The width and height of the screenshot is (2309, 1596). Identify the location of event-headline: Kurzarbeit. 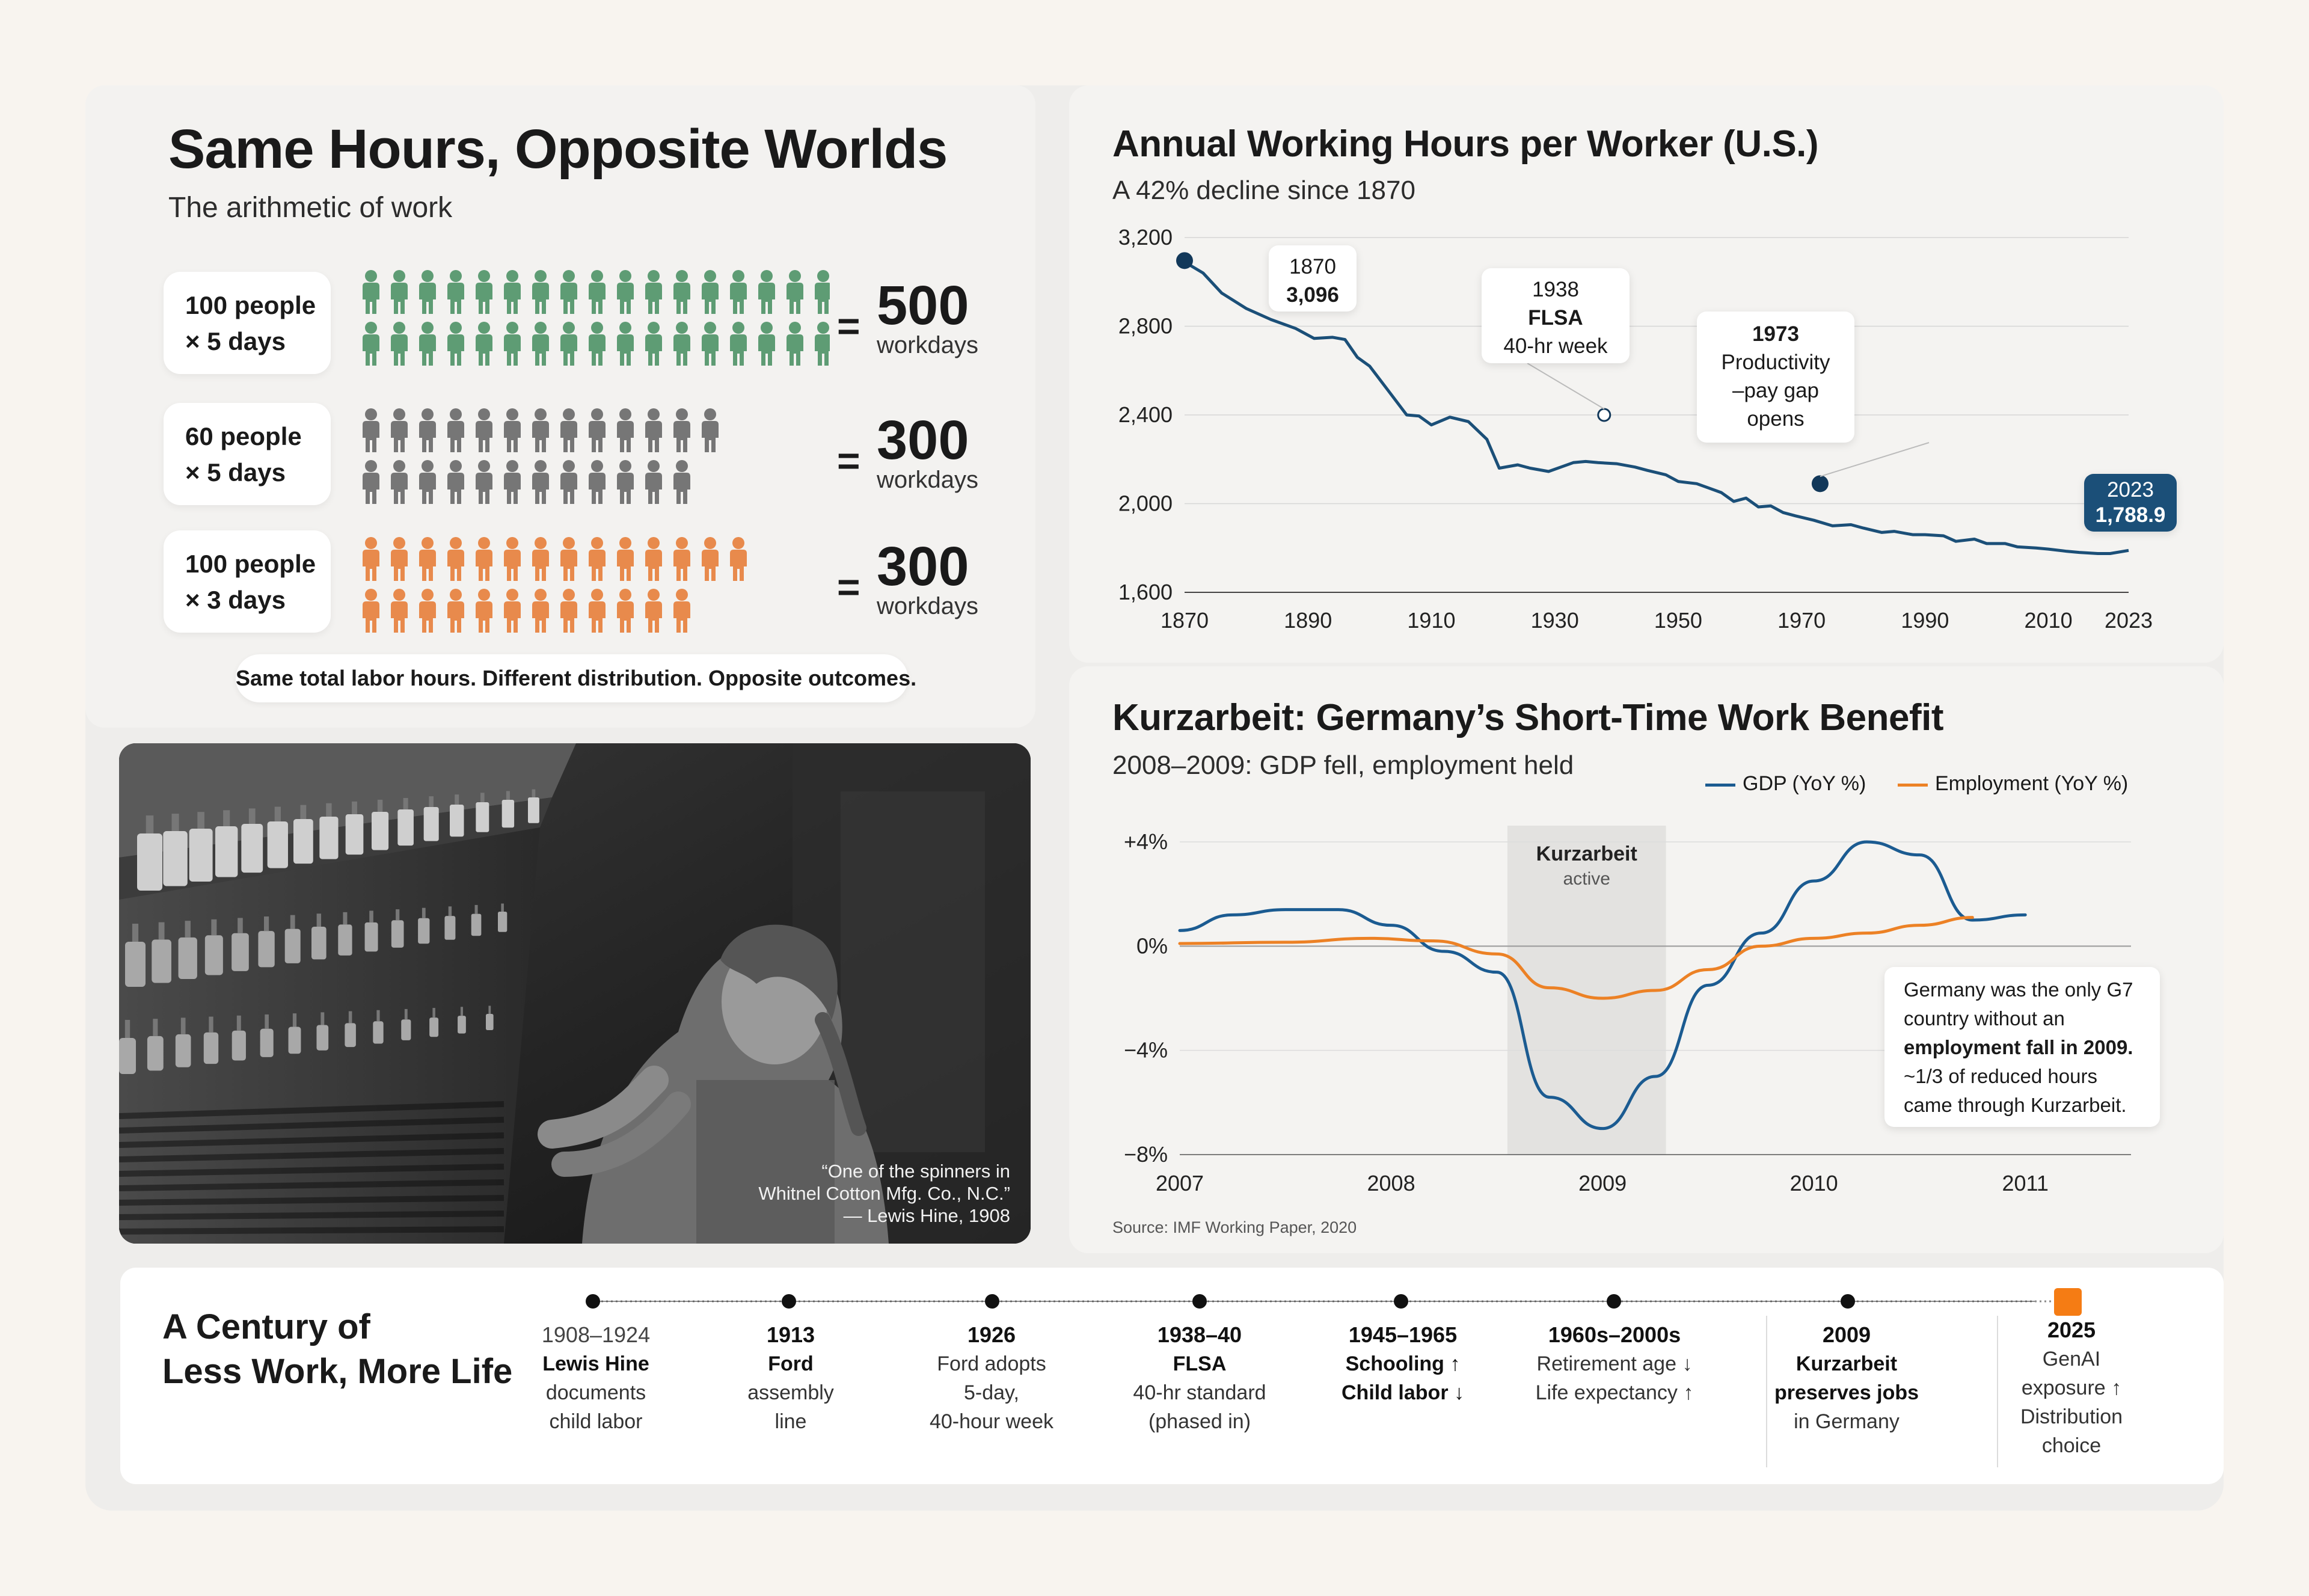
(1847, 1363).